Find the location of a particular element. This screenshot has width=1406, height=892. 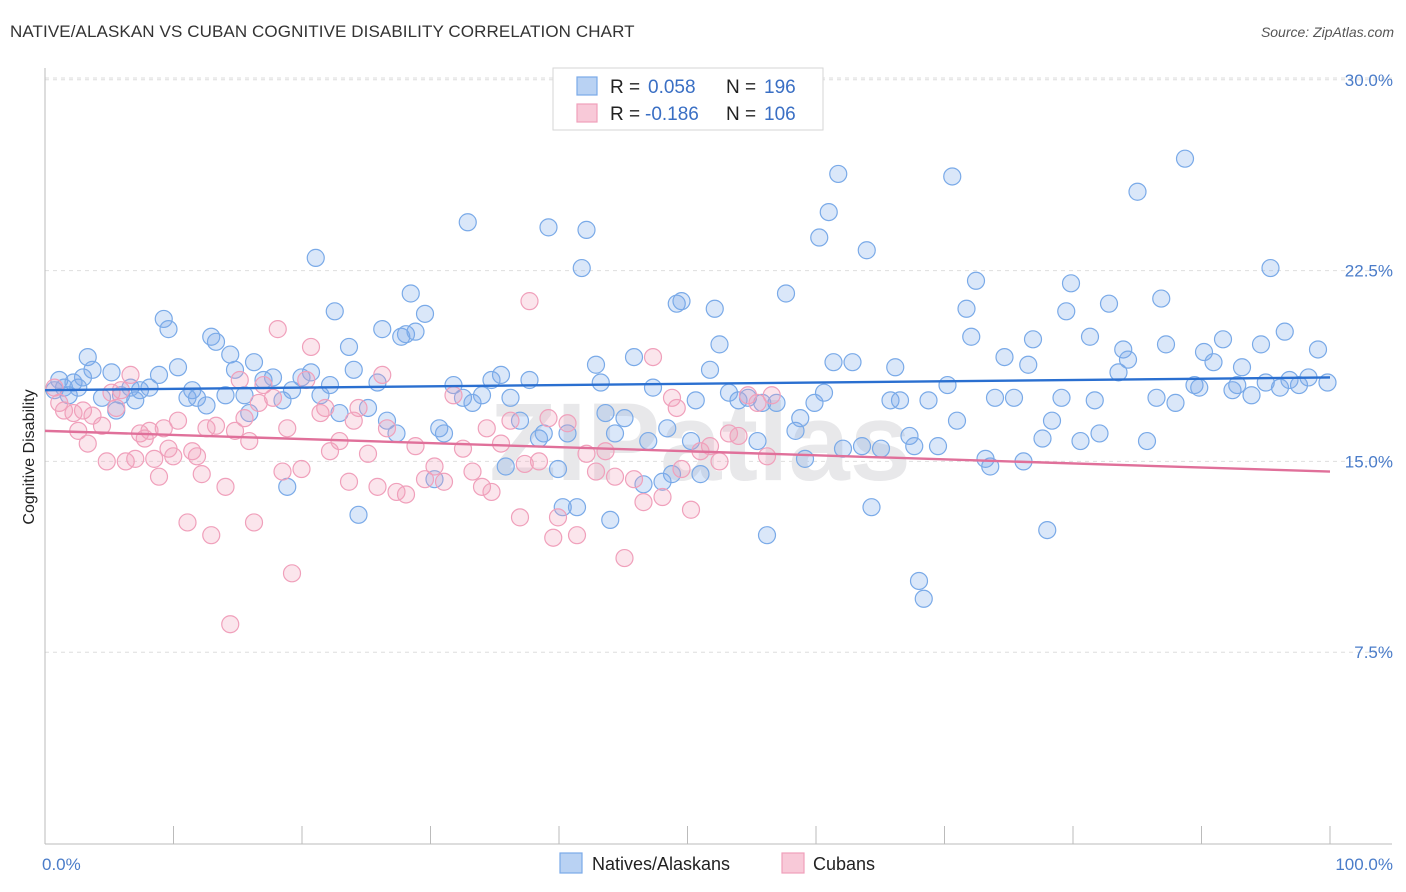

legend: R = 0.058 N = 196 R = -0.186 N = 106 is located at coordinates (688, 99).